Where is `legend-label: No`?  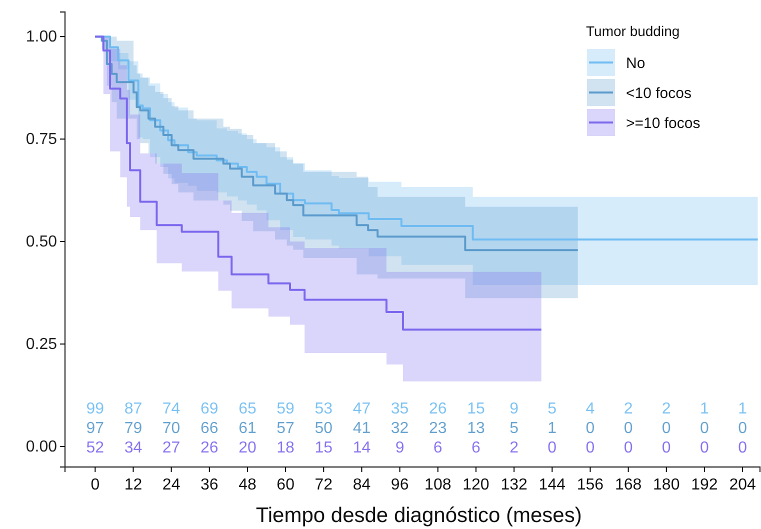 legend-label: No is located at coordinates (636, 63).